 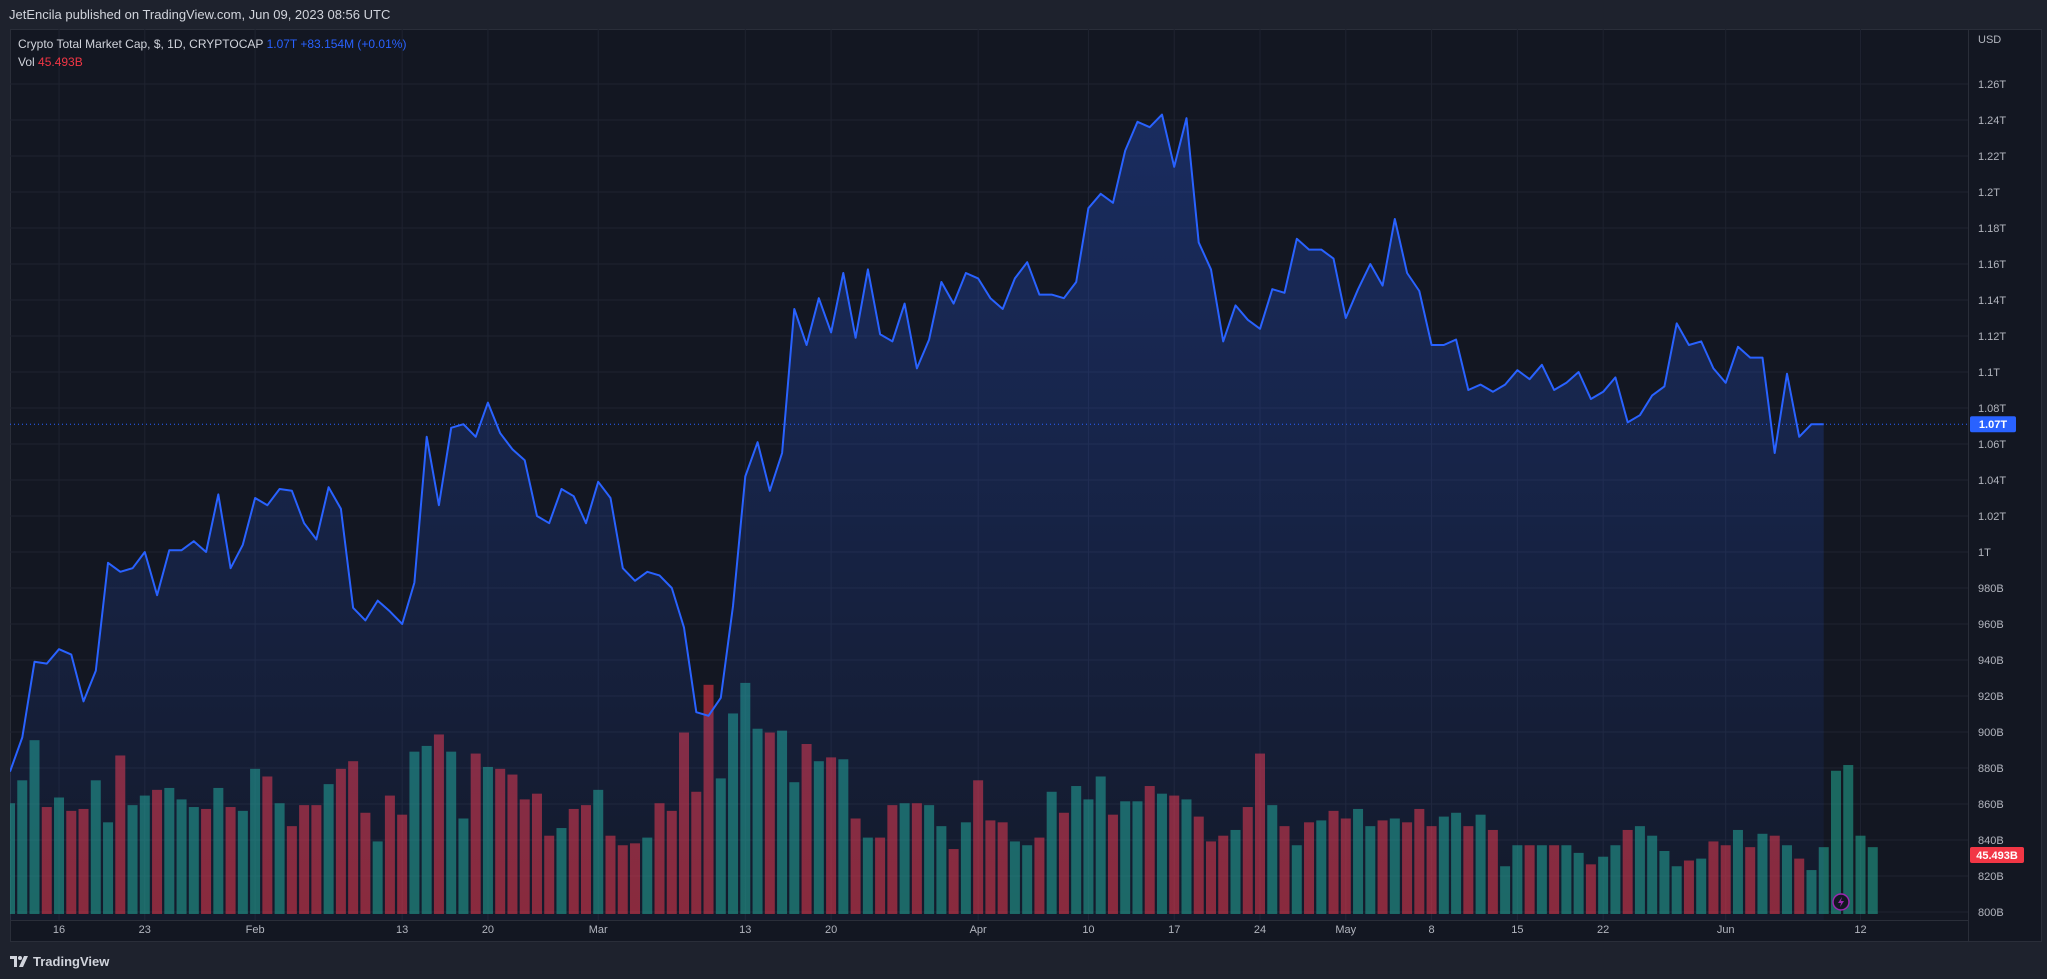 I want to click on last-price-badge-label: 1.07T, so click(x=1993, y=425).